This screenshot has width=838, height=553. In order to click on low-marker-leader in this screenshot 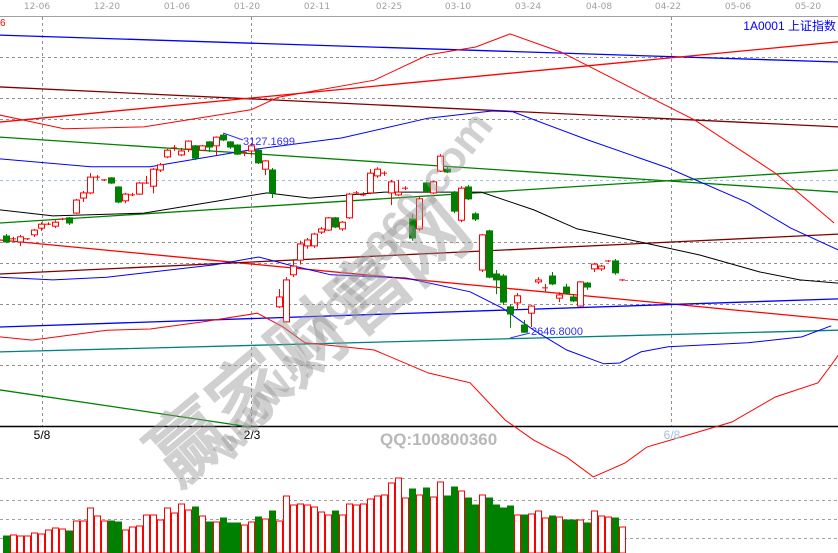, I will do `click(520, 335)`.